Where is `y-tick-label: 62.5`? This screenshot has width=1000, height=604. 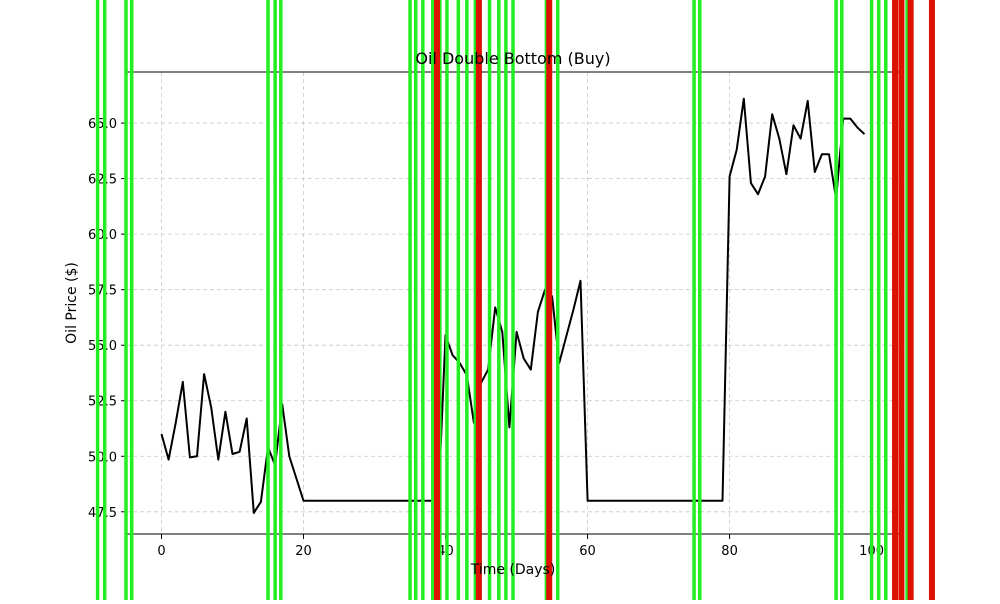 y-tick-label: 62.5 is located at coordinates (102, 180).